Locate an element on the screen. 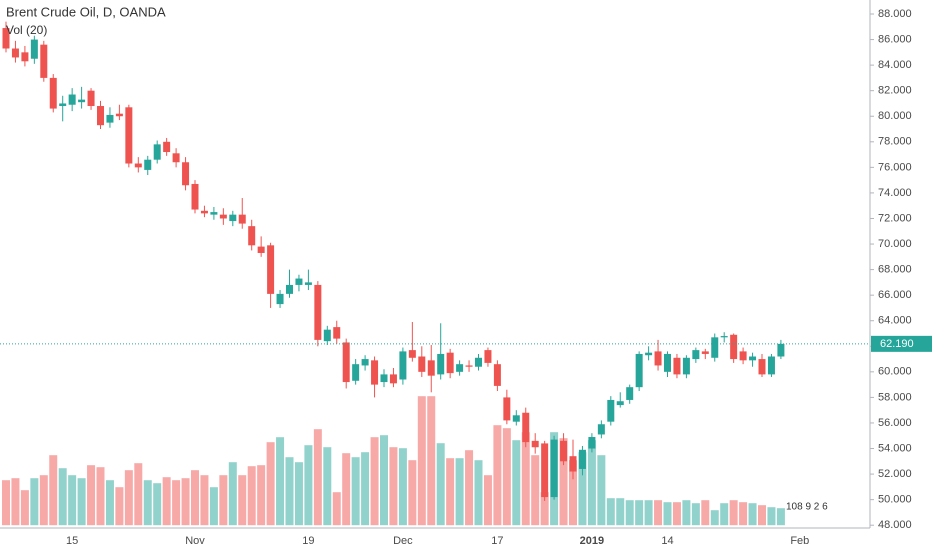 The width and height of the screenshot is (932, 550). last-price-box is located at coordinates (901, 343).